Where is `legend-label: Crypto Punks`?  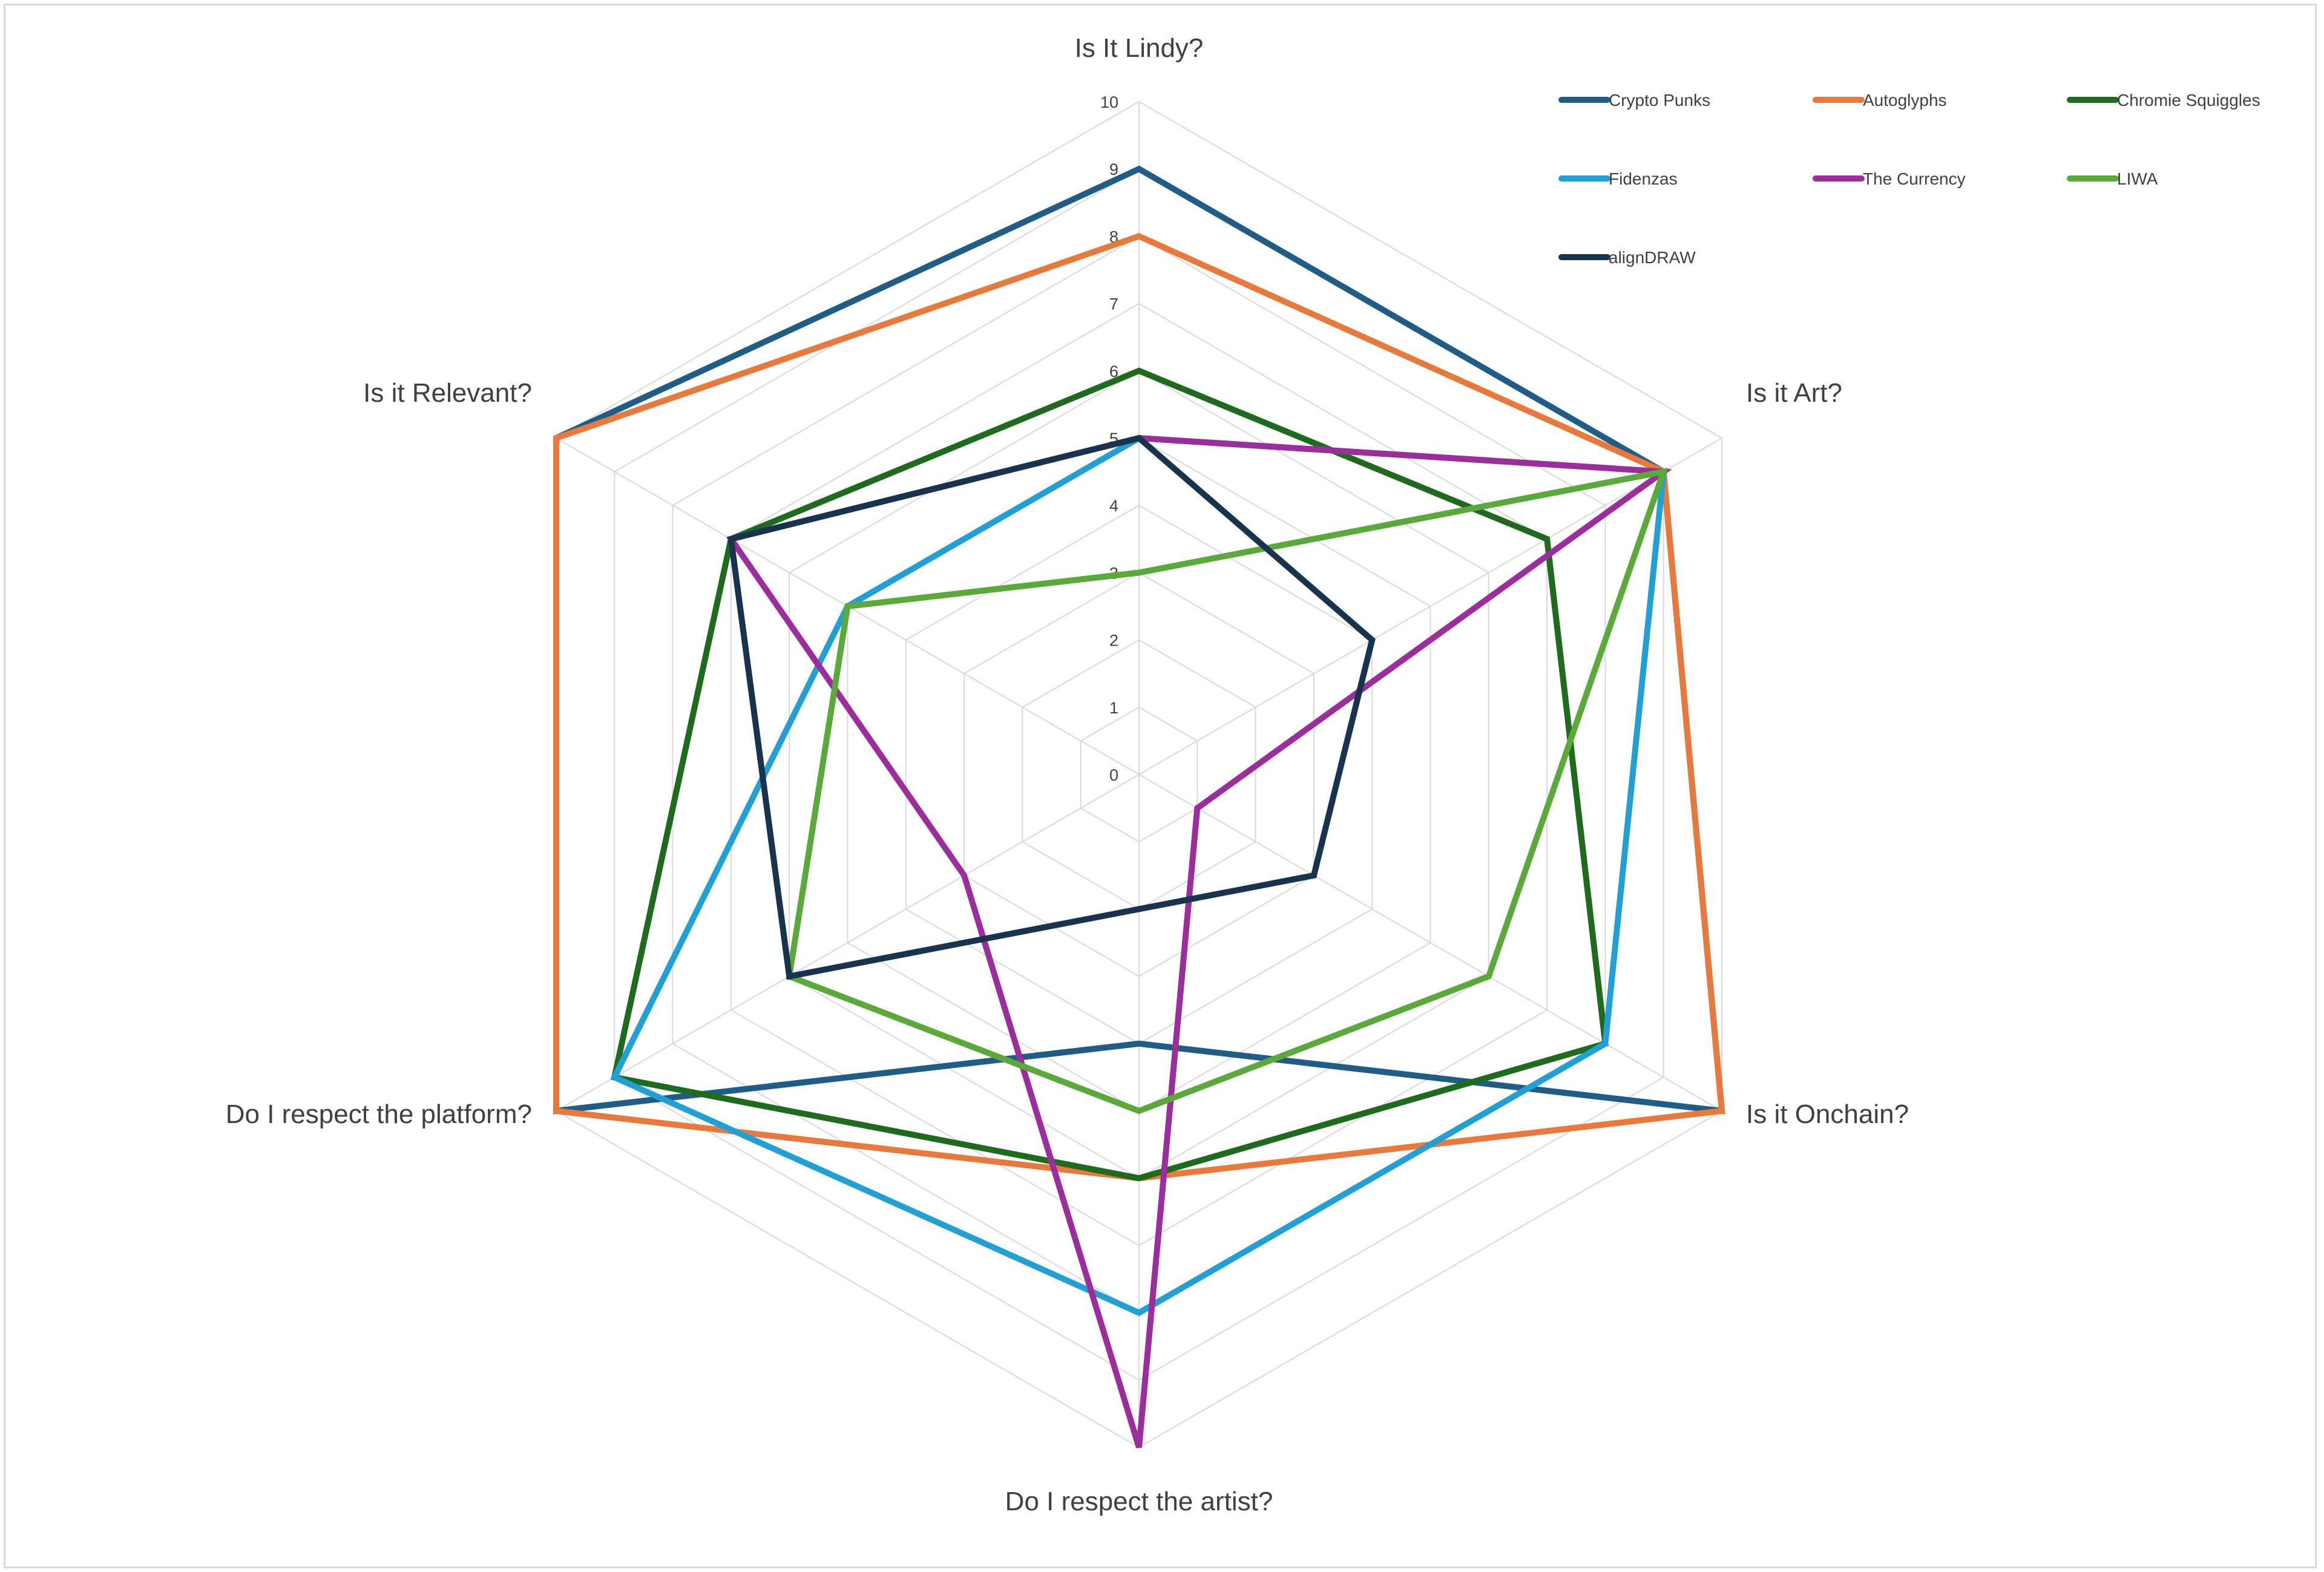 legend-label: Crypto Punks is located at coordinates (1659, 100).